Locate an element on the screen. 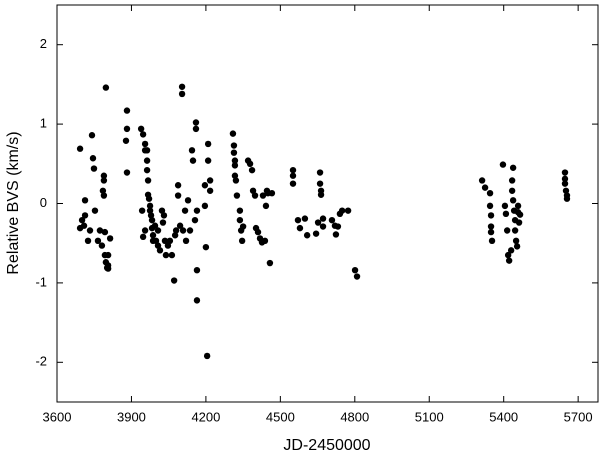 The height and width of the screenshot is (458, 600). x-tick-label: 3900 is located at coordinates (131, 416).